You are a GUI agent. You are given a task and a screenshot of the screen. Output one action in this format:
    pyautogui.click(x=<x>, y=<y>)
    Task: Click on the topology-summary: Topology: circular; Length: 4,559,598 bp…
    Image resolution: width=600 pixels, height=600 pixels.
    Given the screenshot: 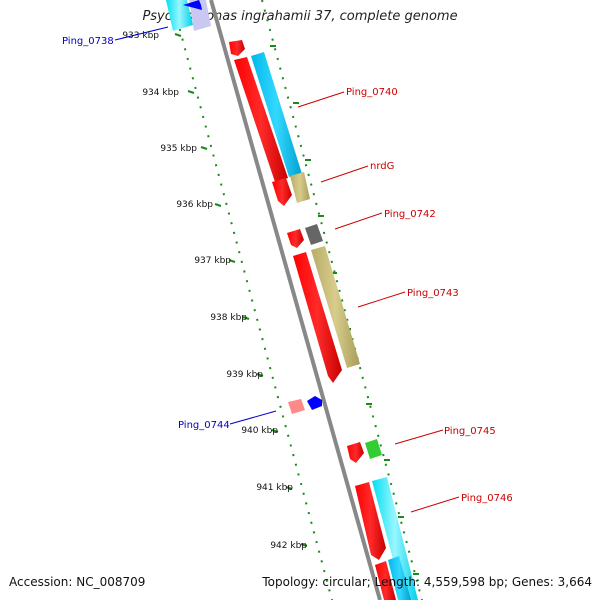 What is the action you would take?
    pyautogui.click(x=427, y=582)
    